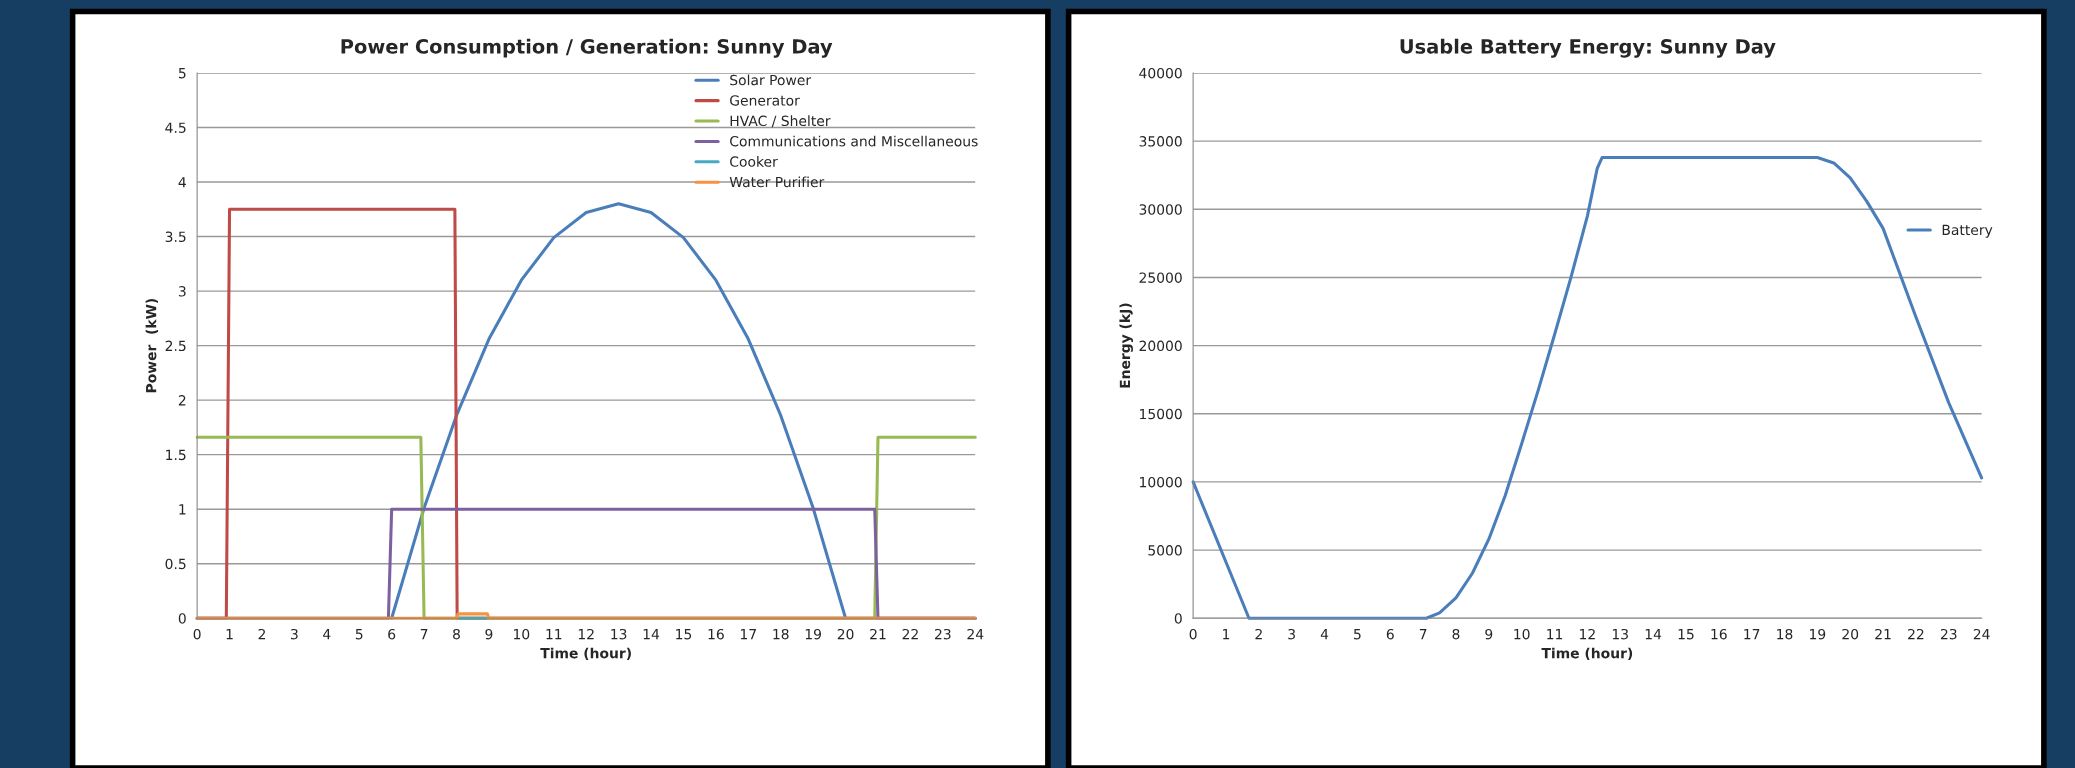  I want to click on y-tick-label: 4, so click(182, 182).